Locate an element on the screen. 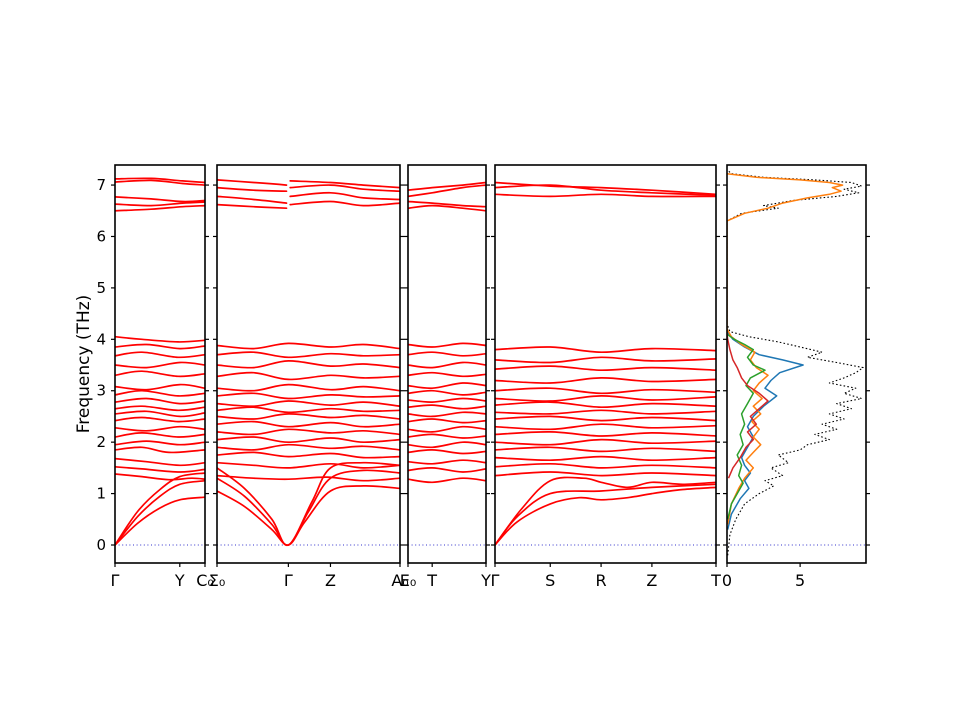 The height and width of the screenshot is (720, 960). y-tick-label: 3 is located at coordinates (101, 391).